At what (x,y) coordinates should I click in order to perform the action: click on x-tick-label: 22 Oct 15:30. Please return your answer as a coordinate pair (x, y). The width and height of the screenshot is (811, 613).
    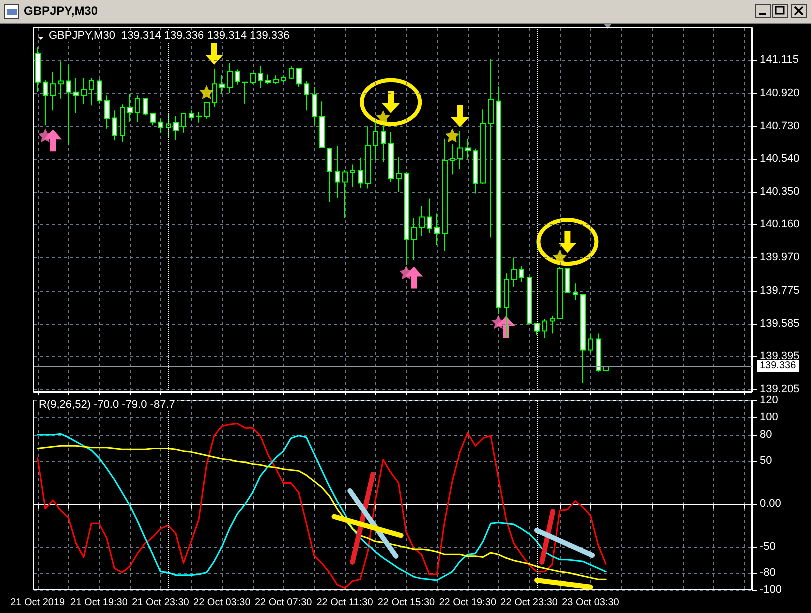
    Looking at the image, I should click on (407, 603).